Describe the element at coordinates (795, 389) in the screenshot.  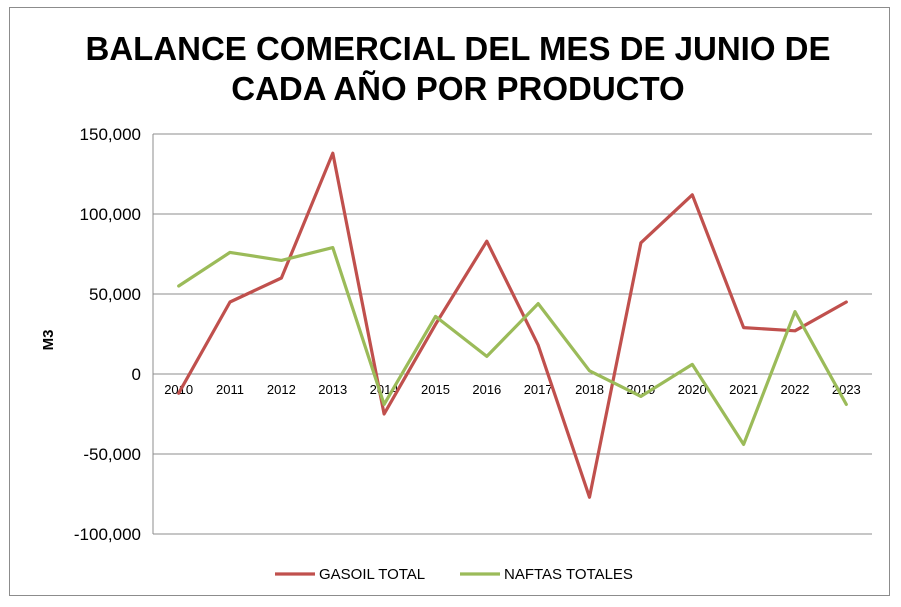
I see `x-tick-label: 2022` at that location.